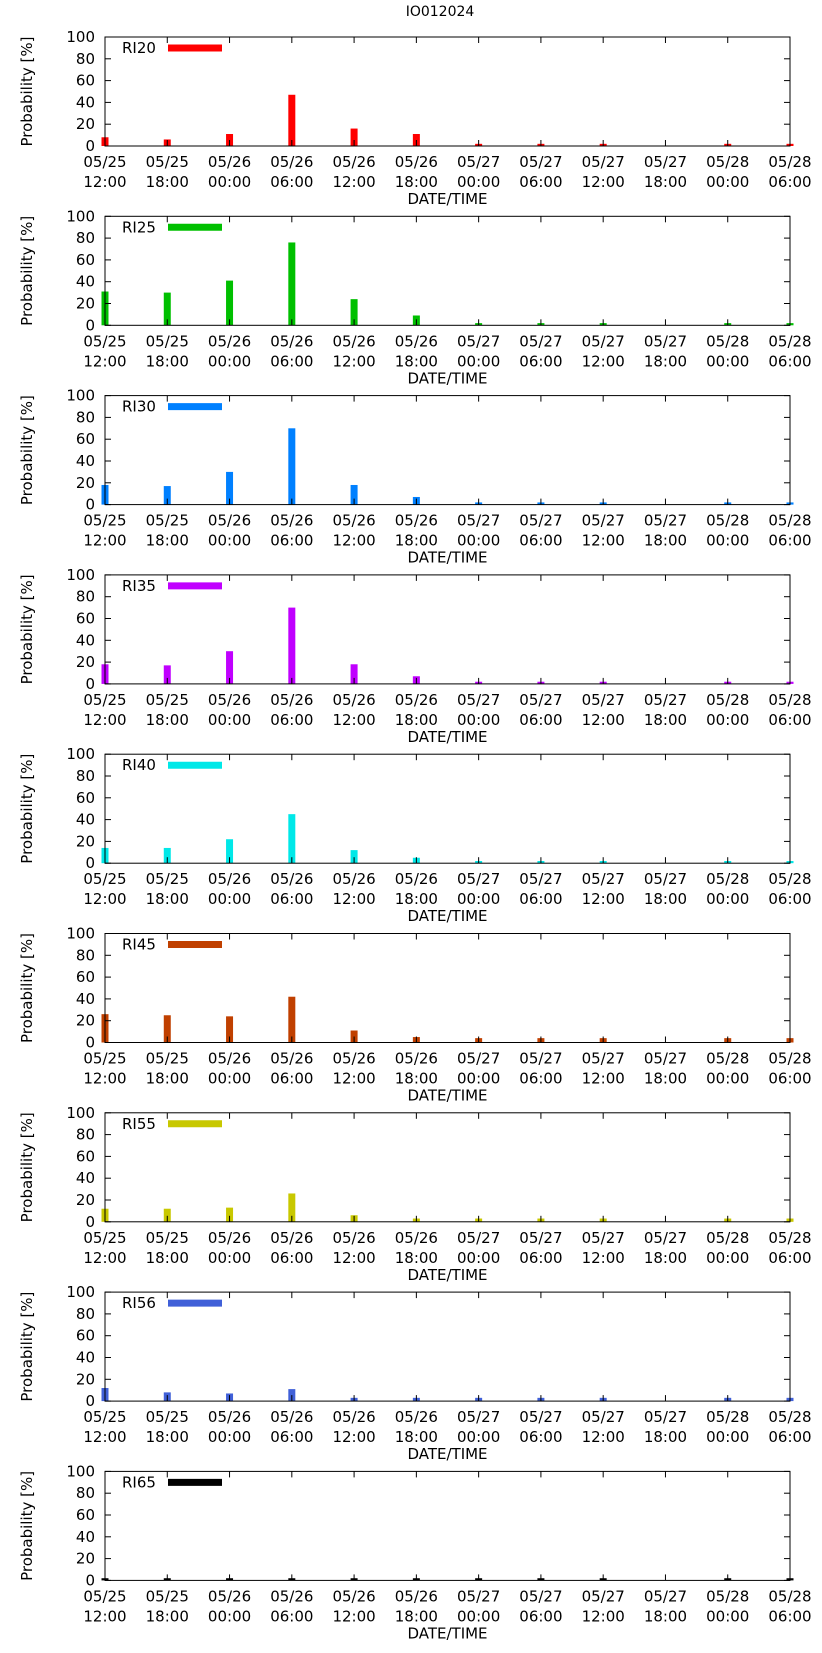 The height and width of the screenshot is (1653, 822). Describe the element at coordinates (440, 12) in the screenshot. I see `figure-title: IO012024` at that location.